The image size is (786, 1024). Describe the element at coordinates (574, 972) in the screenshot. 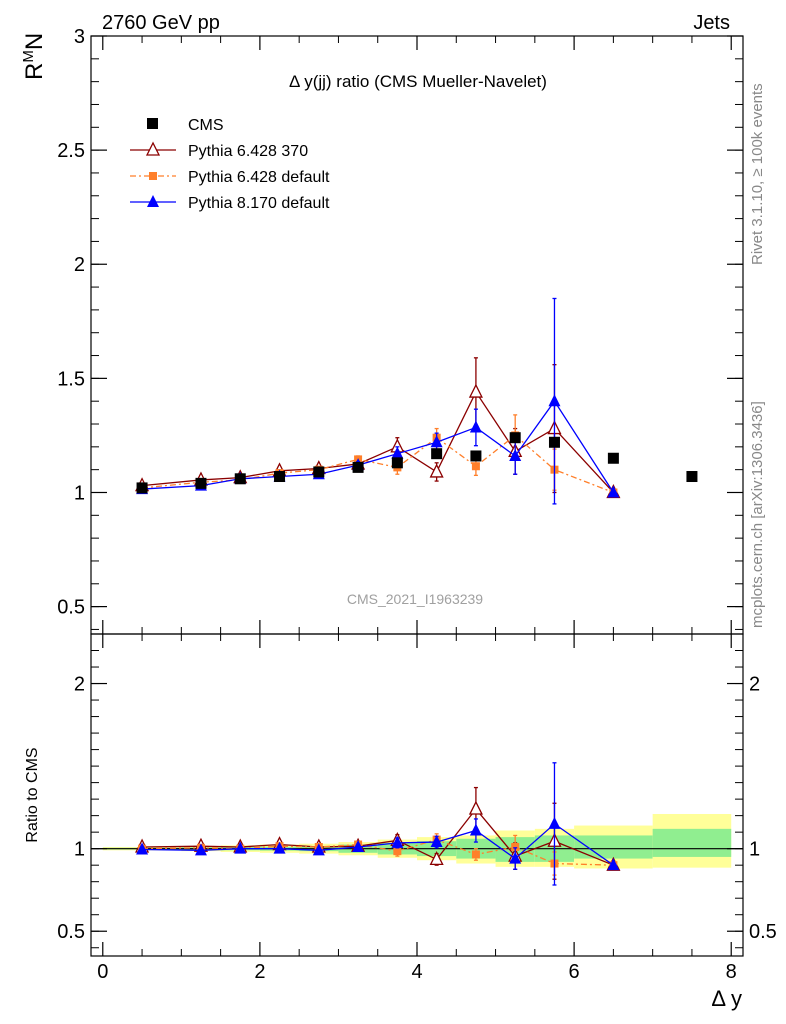

I see `x-tick-label: 6` at that location.